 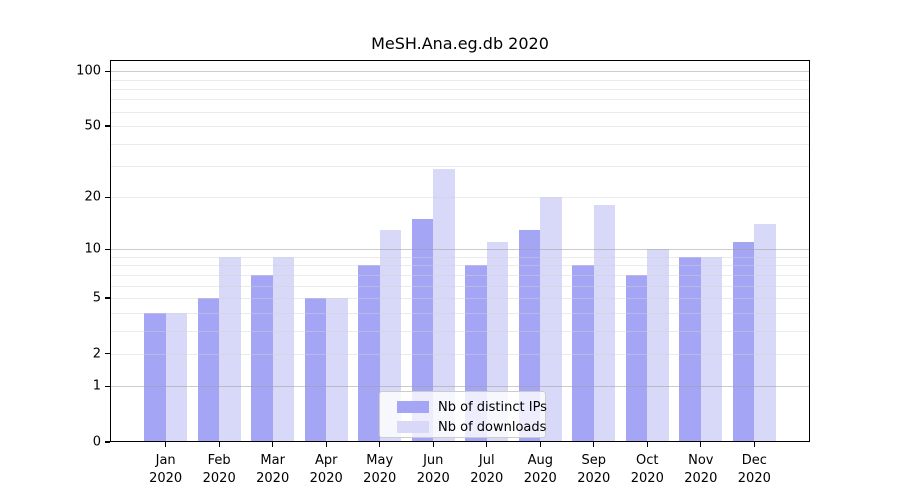 I want to click on legend-label: Nb of distinct IPs, so click(x=492, y=407).